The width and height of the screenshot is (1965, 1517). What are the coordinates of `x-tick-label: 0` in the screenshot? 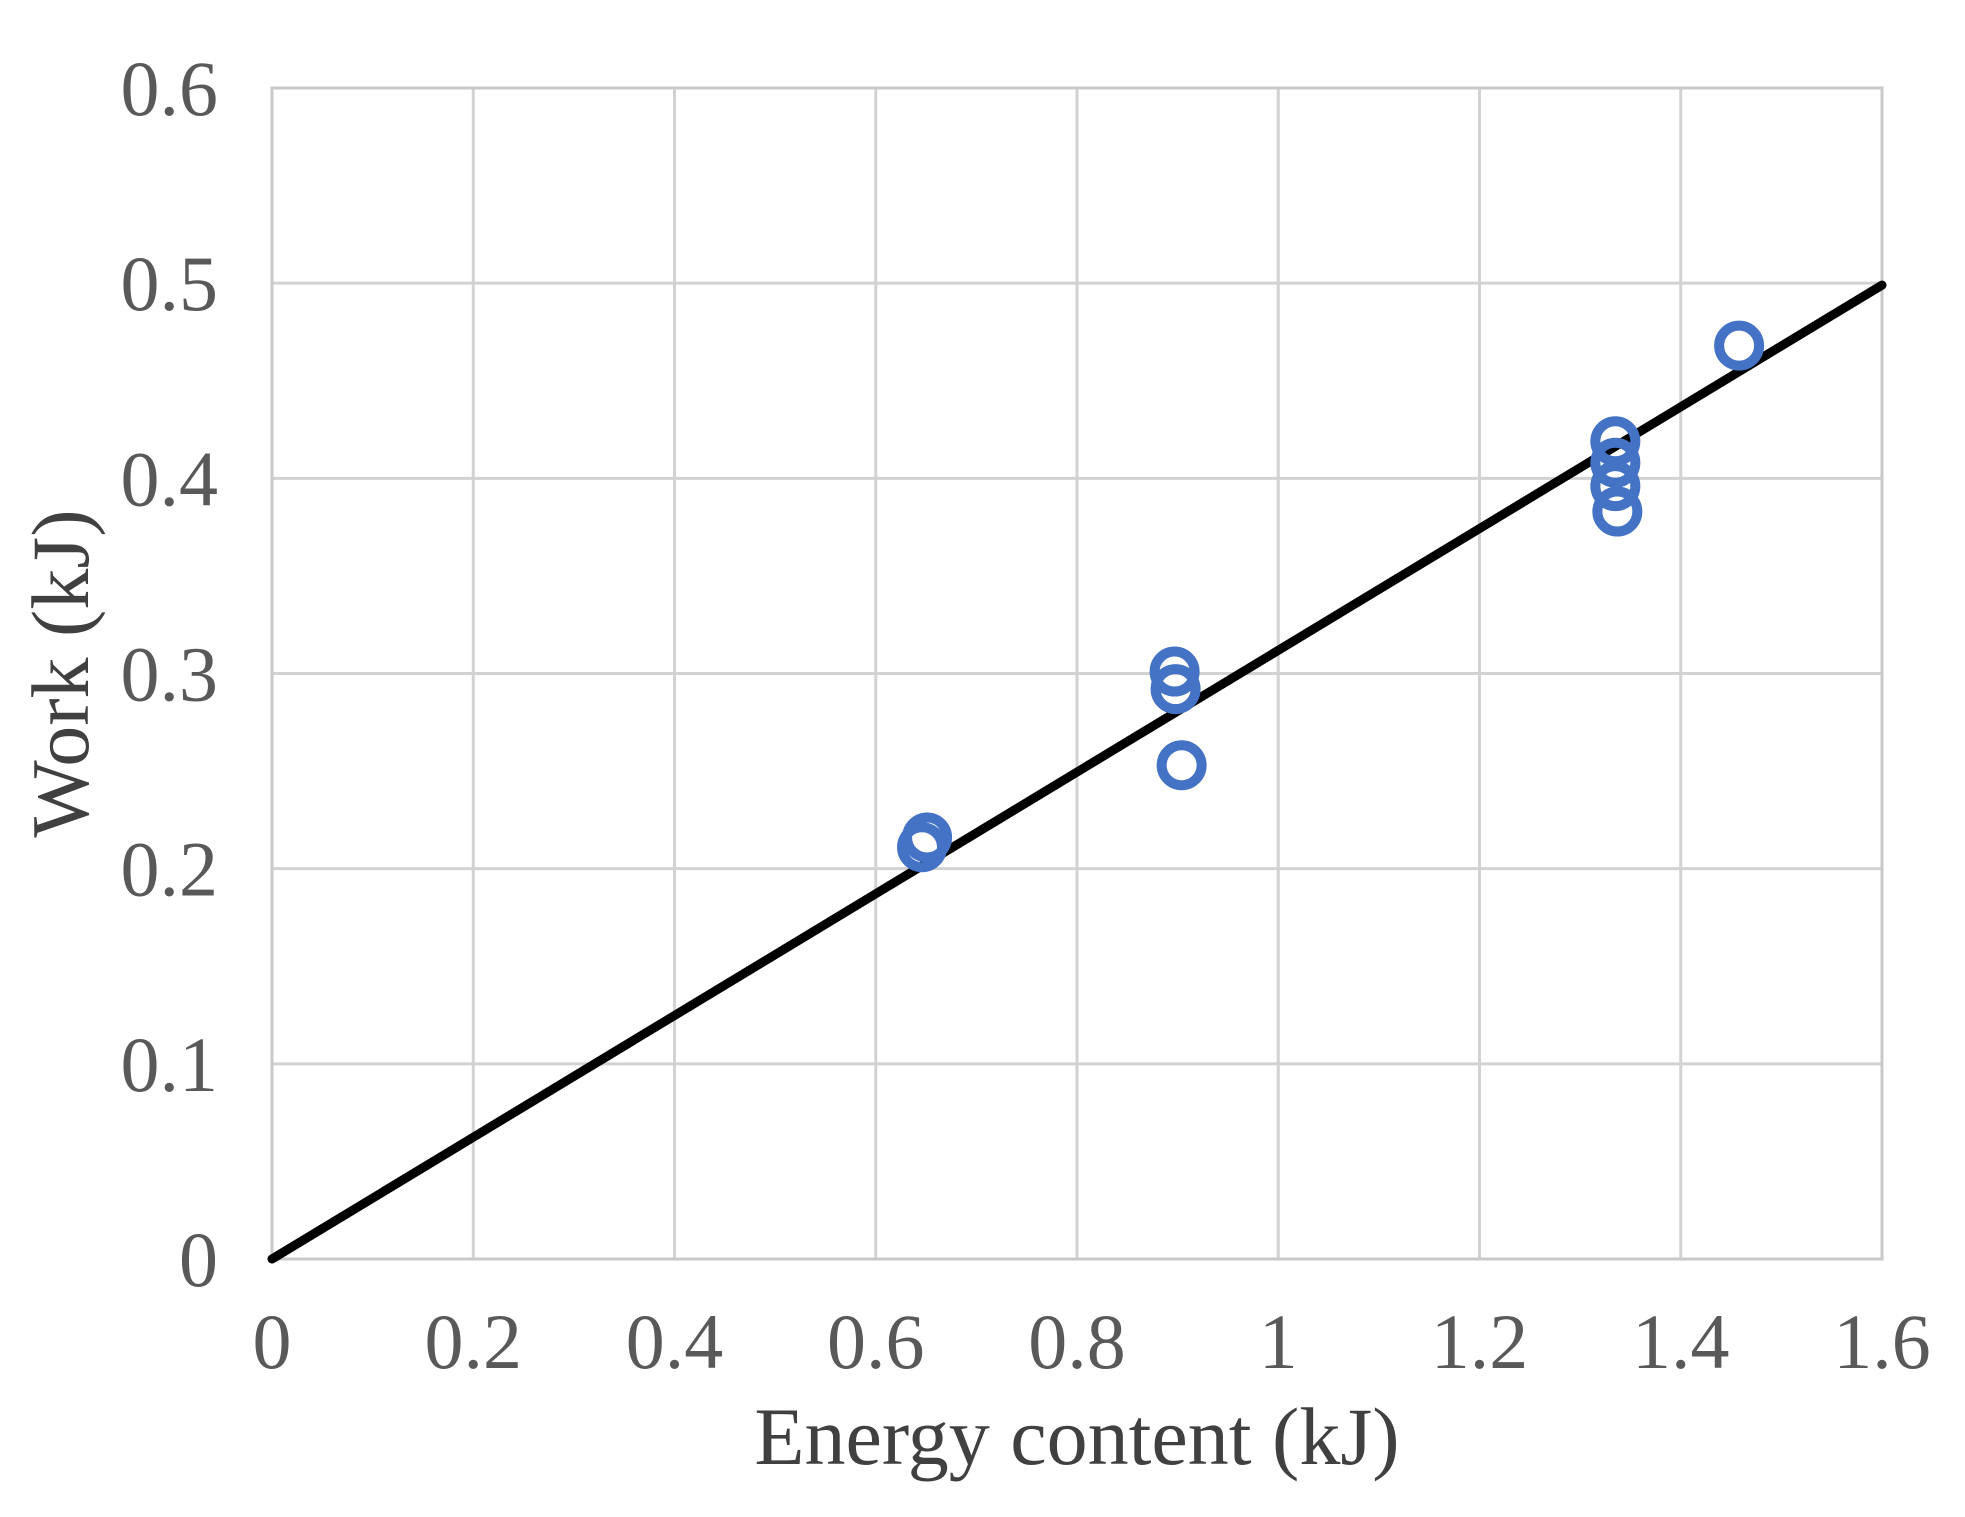 It's located at (272, 1341).